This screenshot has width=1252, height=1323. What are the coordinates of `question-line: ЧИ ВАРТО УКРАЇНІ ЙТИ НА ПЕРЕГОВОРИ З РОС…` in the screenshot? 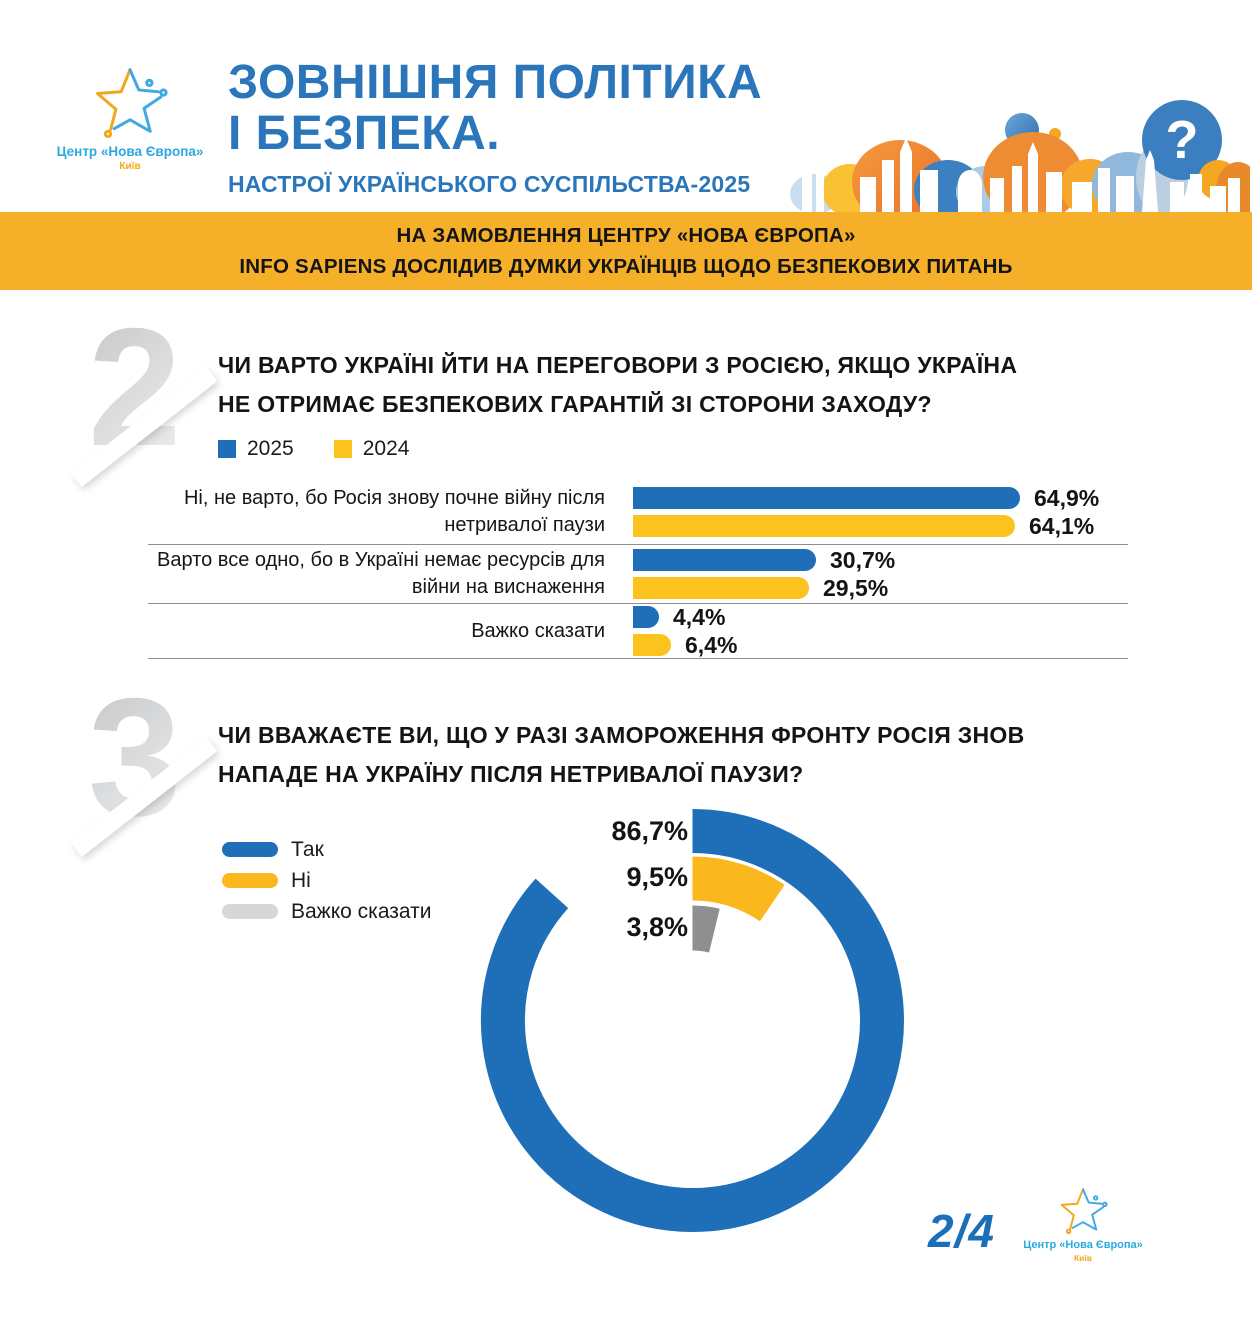 It's located at (618, 365).